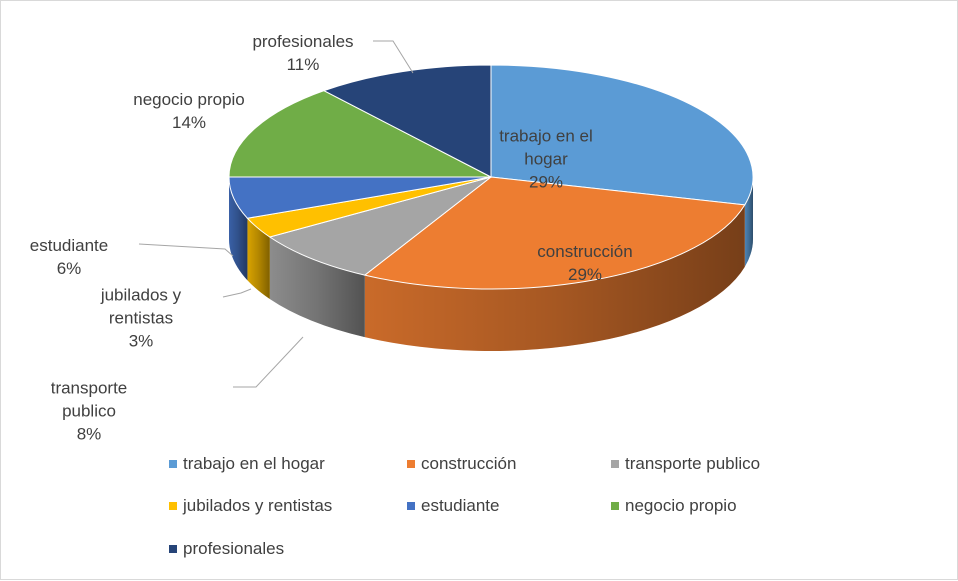  What do you see at coordinates (69, 257) in the screenshot?
I see `data-label: estudiante 6%` at bounding box center [69, 257].